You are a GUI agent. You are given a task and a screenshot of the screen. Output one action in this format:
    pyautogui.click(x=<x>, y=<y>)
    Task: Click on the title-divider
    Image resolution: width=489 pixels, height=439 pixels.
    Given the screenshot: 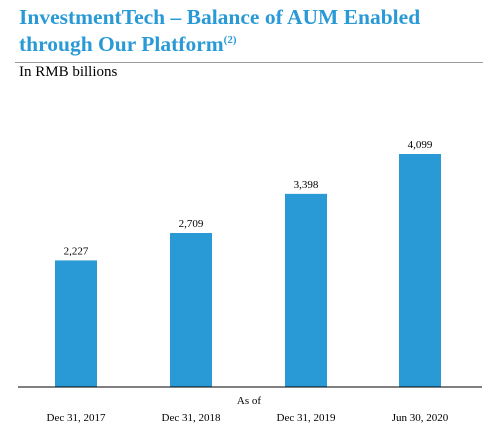 What is the action you would take?
    pyautogui.click(x=249, y=62)
    